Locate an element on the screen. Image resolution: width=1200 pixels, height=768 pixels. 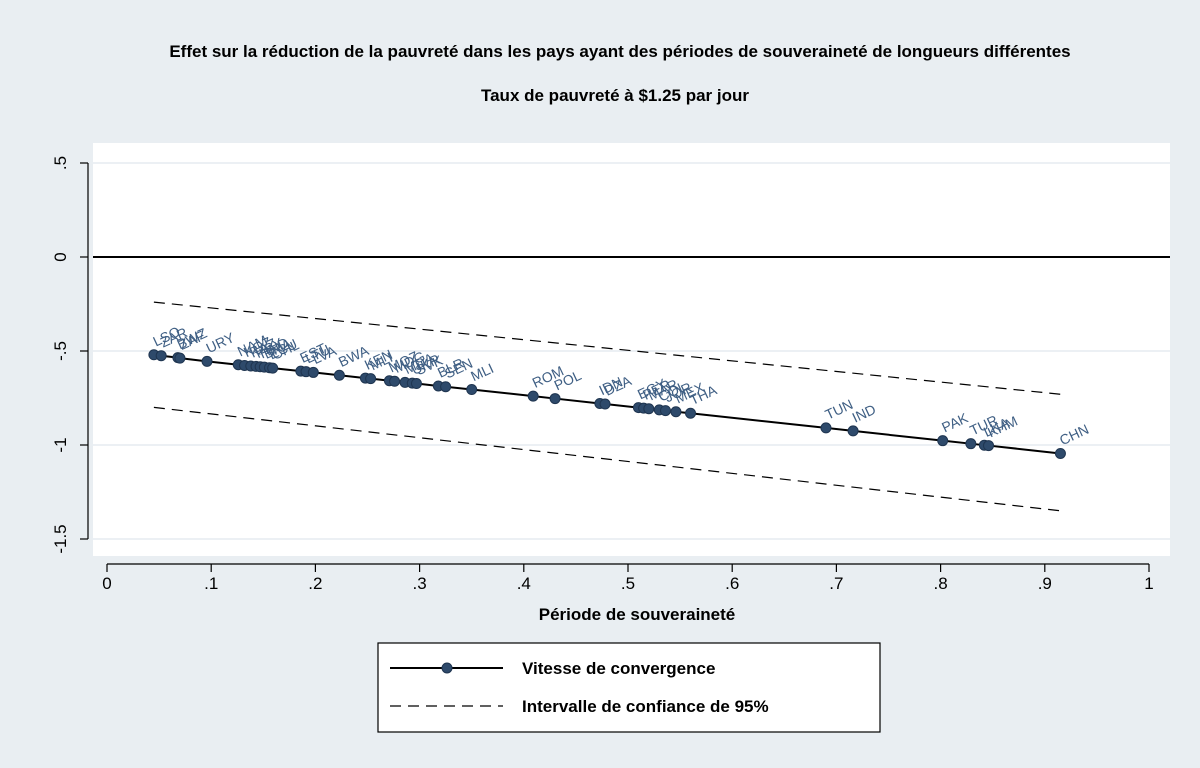
x-tick-label-0: 0 is located at coordinates (106, 583).